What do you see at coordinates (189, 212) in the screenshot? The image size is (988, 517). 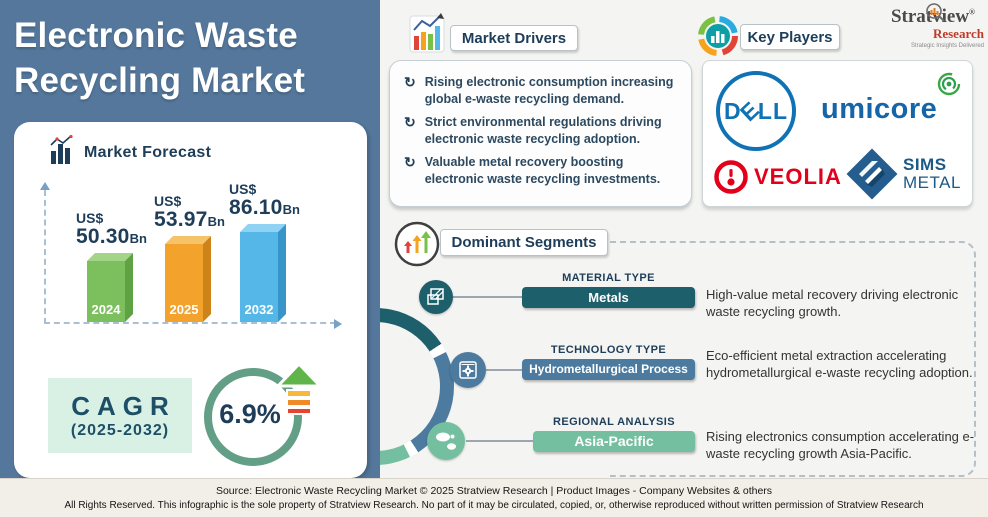 I see `bar-value-label: US$ 53.97Bn` at bounding box center [189, 212].